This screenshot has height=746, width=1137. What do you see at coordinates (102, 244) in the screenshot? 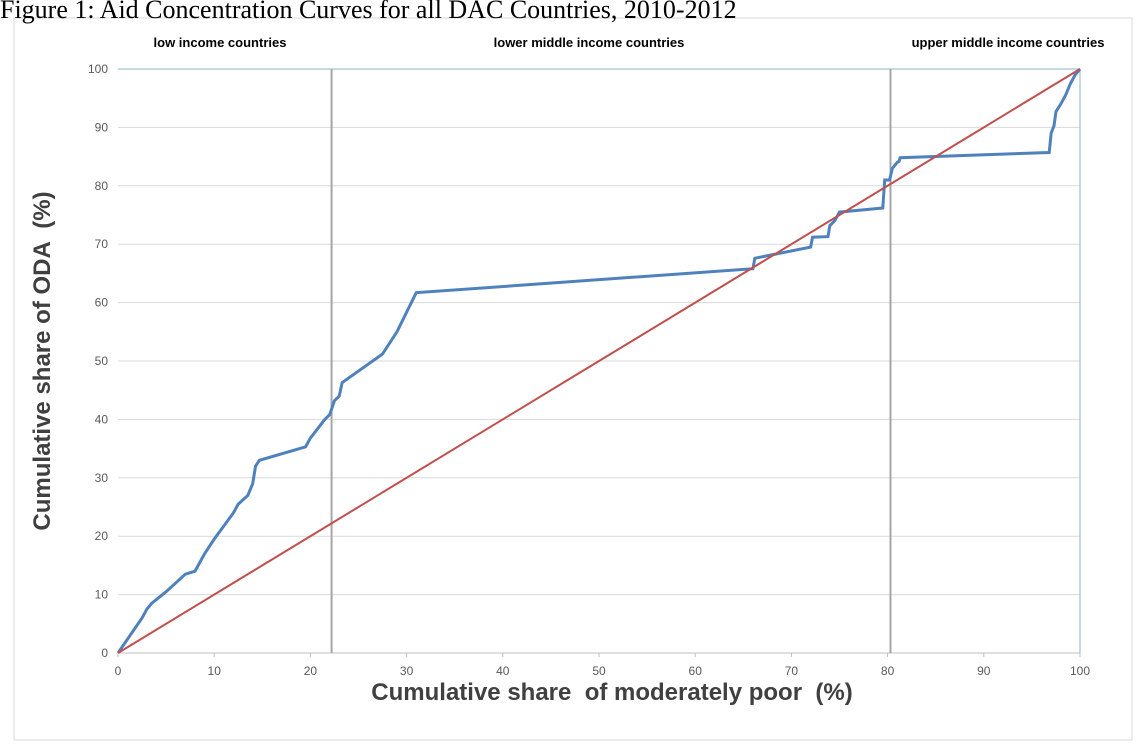
I see `y-tick-label: 70` at bounding box center [102, 244].